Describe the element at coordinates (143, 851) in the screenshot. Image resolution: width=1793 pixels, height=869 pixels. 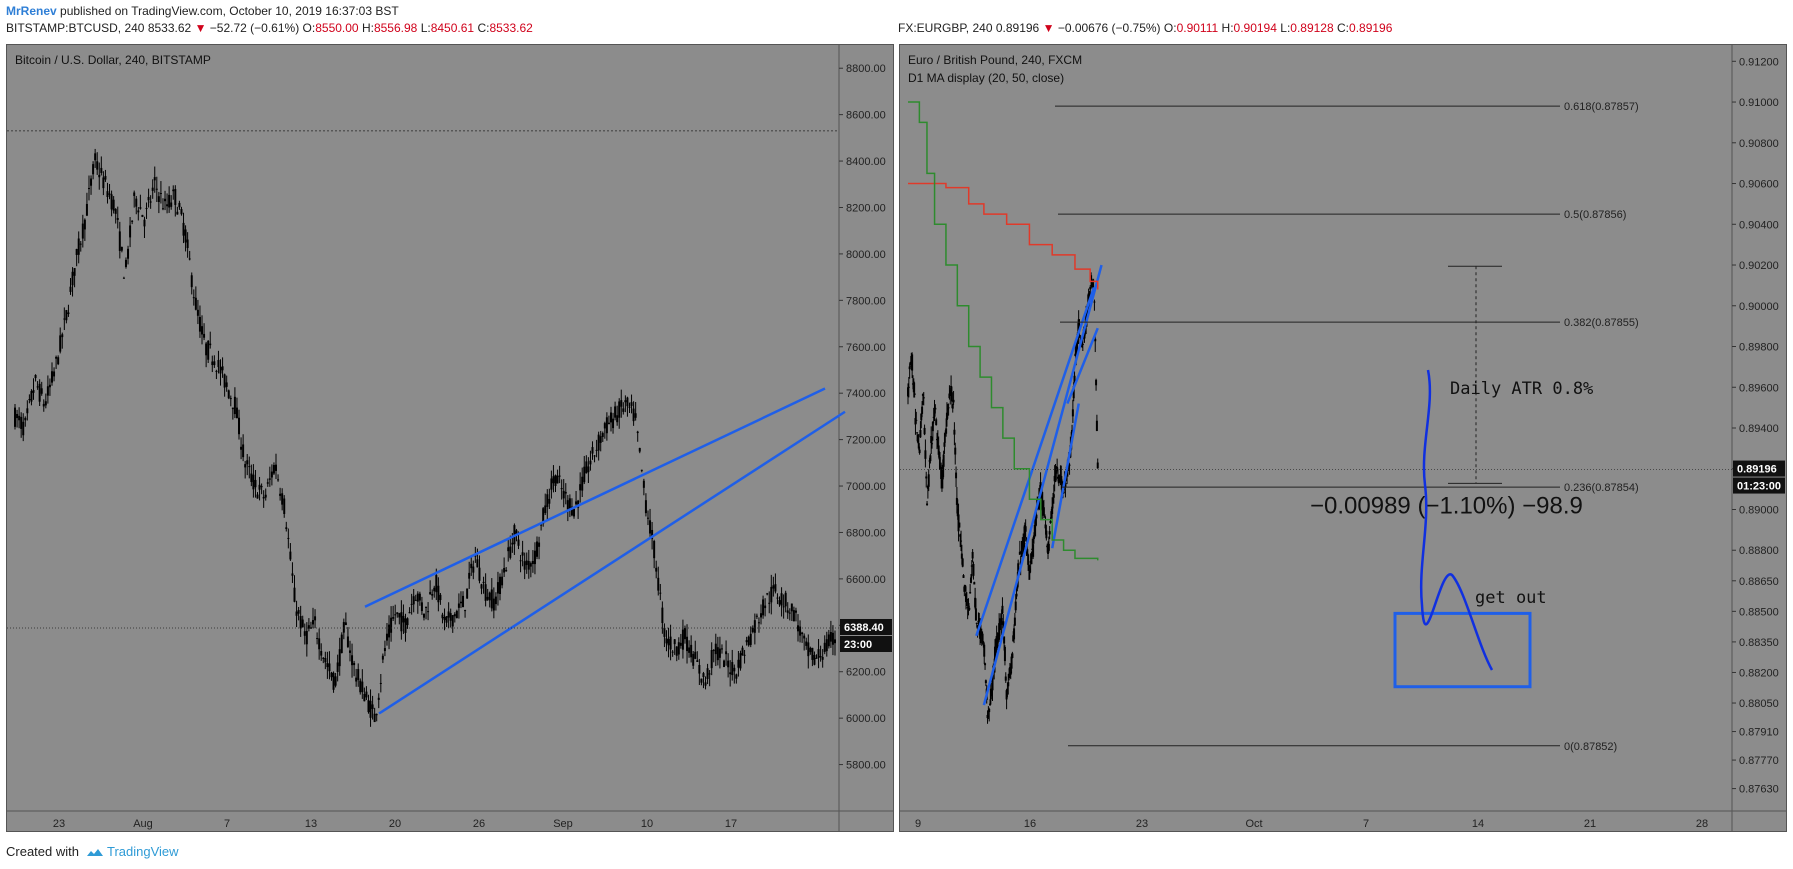
I see `footer-brand: TradingView` at that location.